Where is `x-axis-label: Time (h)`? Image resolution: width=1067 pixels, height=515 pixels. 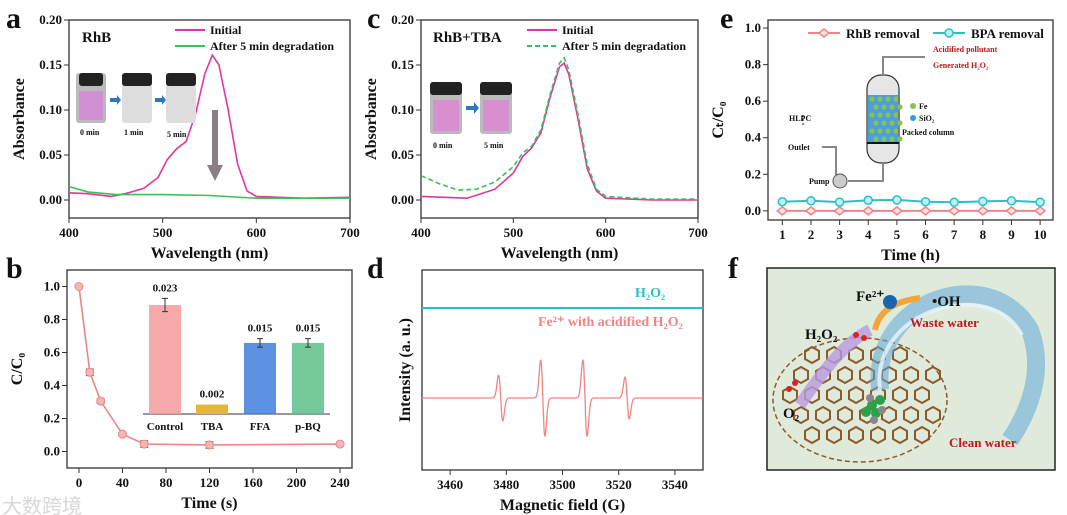
x-axis-label: Time (h) is located at coordinates (910, 255).